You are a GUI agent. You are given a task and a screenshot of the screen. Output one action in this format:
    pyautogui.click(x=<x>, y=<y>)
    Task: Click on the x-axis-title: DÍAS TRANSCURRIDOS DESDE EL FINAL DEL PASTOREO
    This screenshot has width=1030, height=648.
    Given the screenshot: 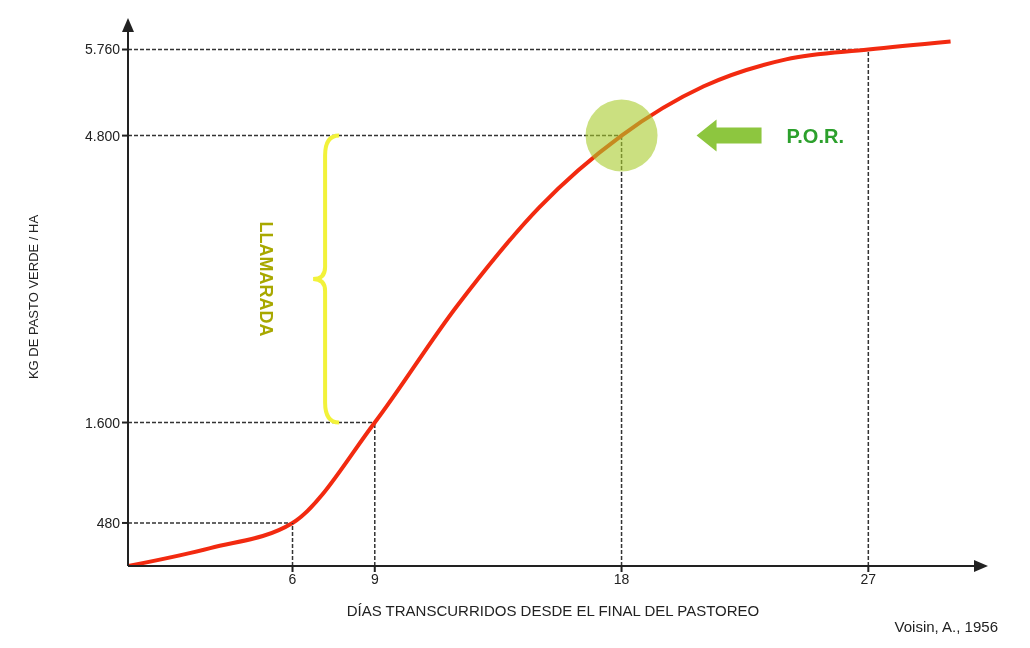 What is the action you would take?
    pyautogui.click(x=553, y=610)
    